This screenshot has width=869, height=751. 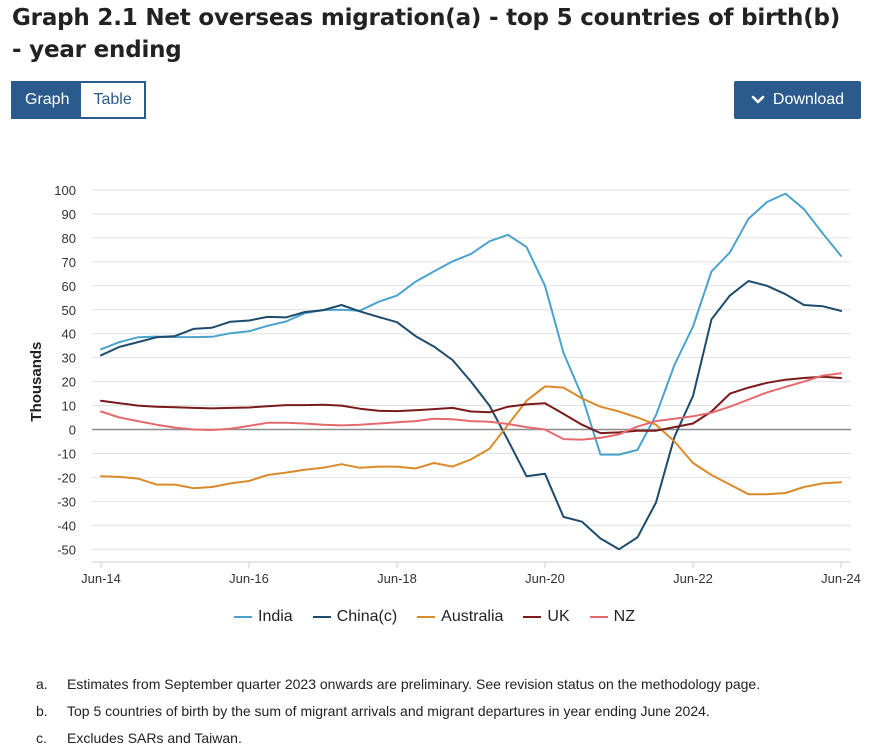 I want to click on legend-item-australia: Australia, so click(x=460, y=617).